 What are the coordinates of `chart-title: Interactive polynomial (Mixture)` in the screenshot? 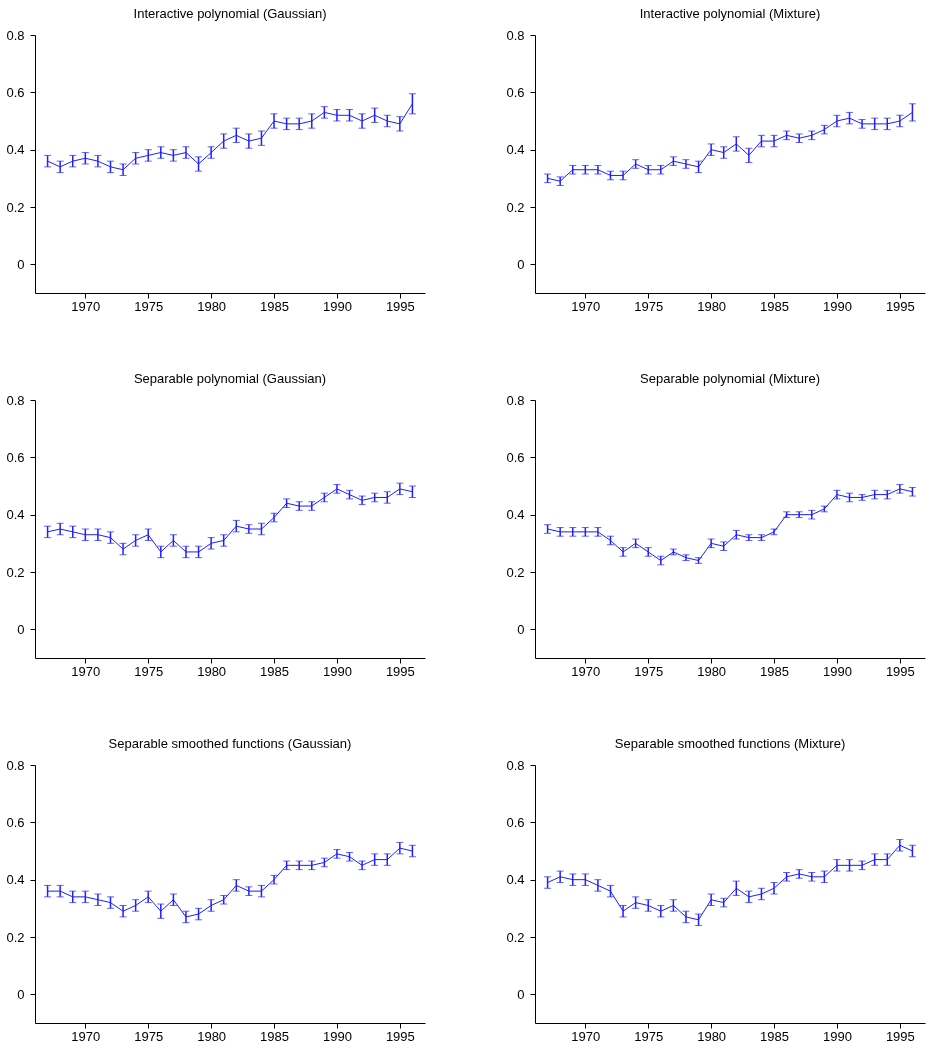 It's located at (730, 13).